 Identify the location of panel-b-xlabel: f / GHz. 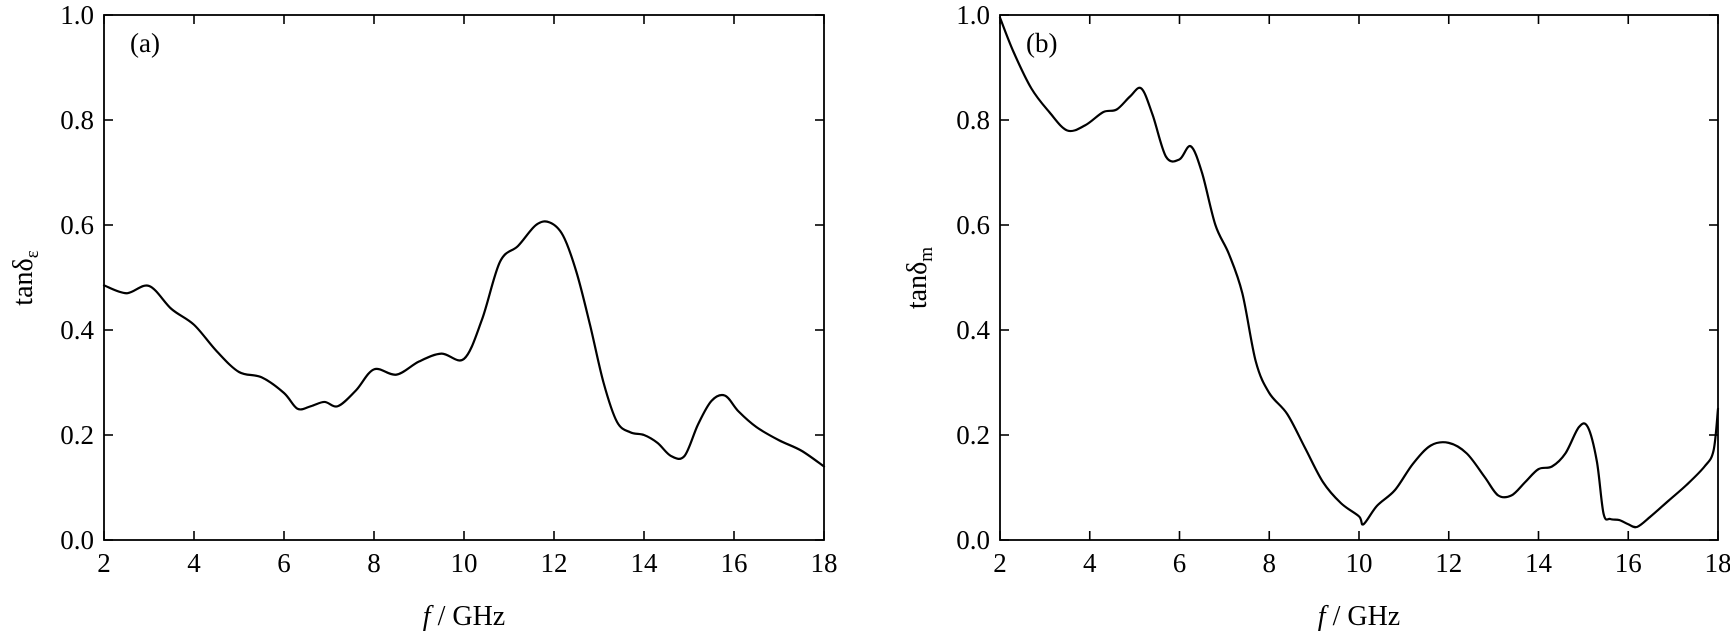
(1359, 616).